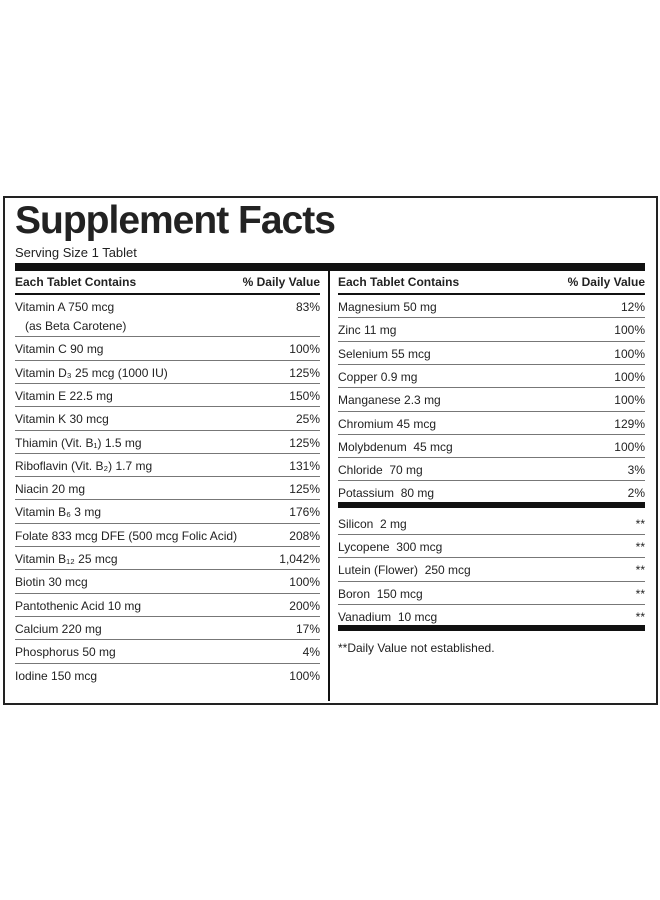  I want to click on nutrient-name: Selenium 55 mcg, so click(384, 353).